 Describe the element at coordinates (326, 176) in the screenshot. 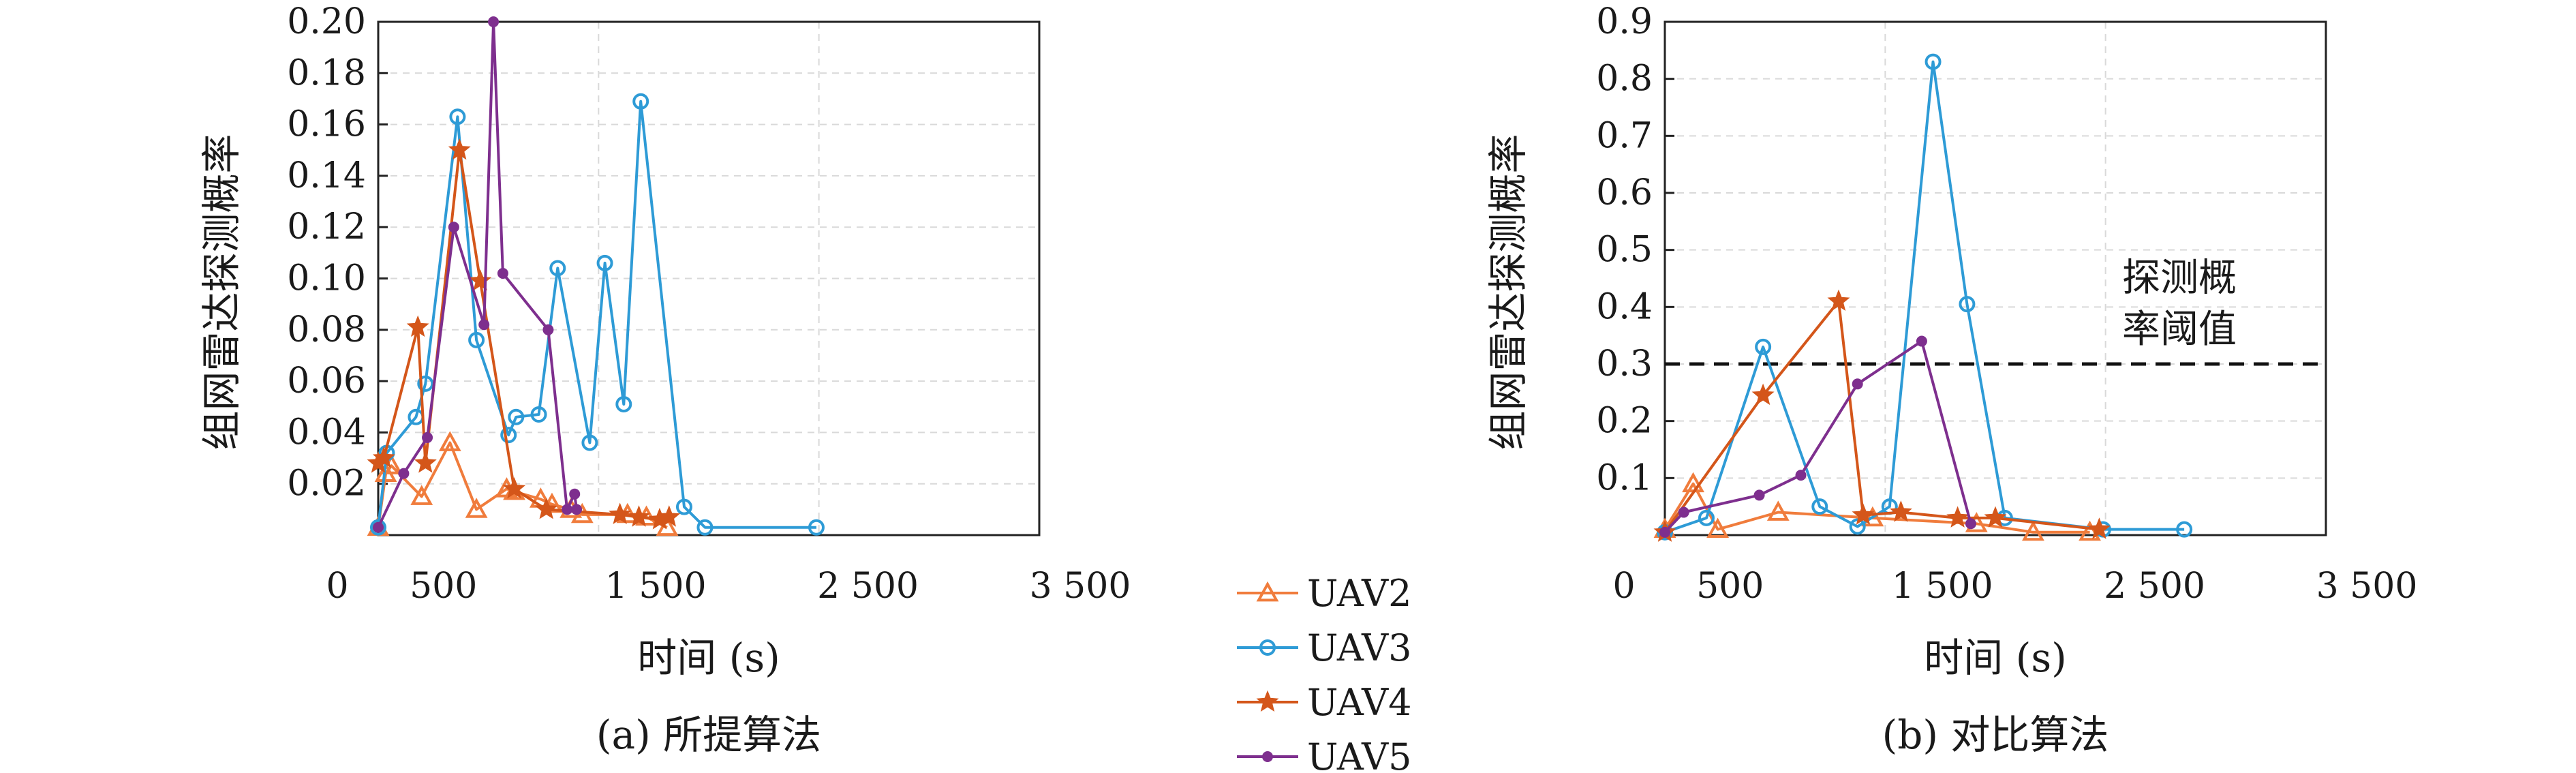

I see `y-tick-label: 0.14` at that location.